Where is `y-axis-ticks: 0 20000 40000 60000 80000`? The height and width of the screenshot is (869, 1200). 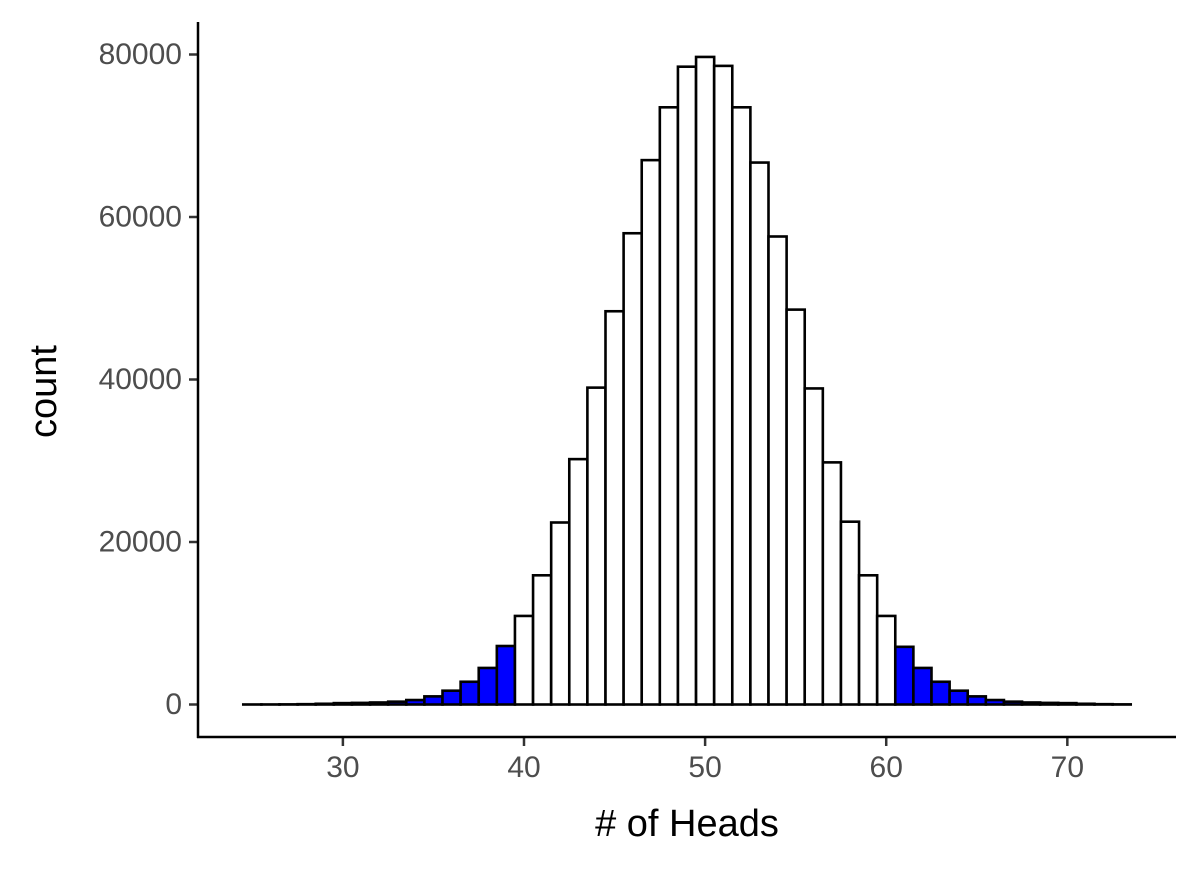
y-axis-ticks: 0 20000 40000 60000 80000 is located at coordinates (148, 379).